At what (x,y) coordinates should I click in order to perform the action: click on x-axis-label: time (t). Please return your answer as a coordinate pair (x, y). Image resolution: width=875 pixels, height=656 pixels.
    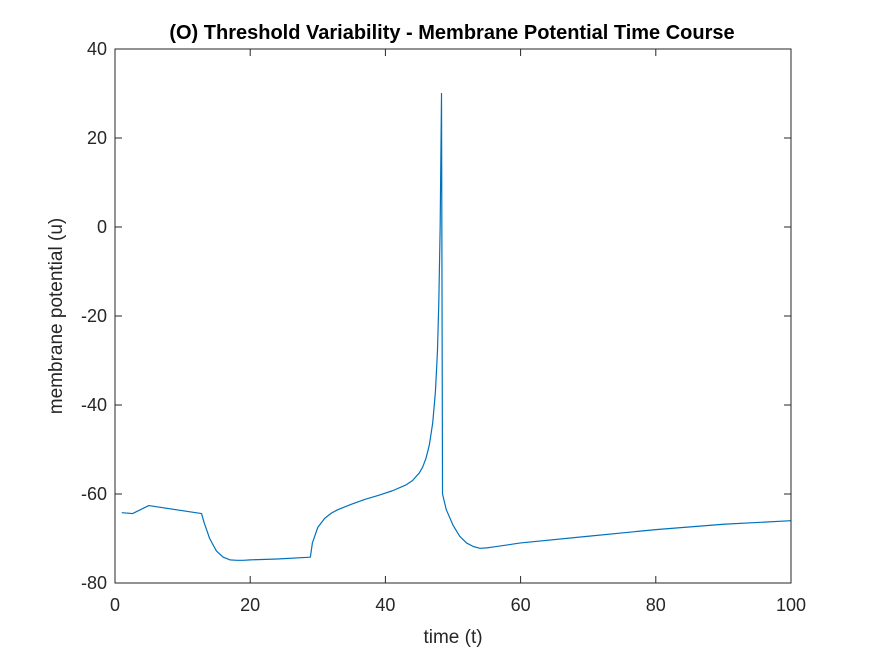
    Looking at the image, I should click on (452, 637).